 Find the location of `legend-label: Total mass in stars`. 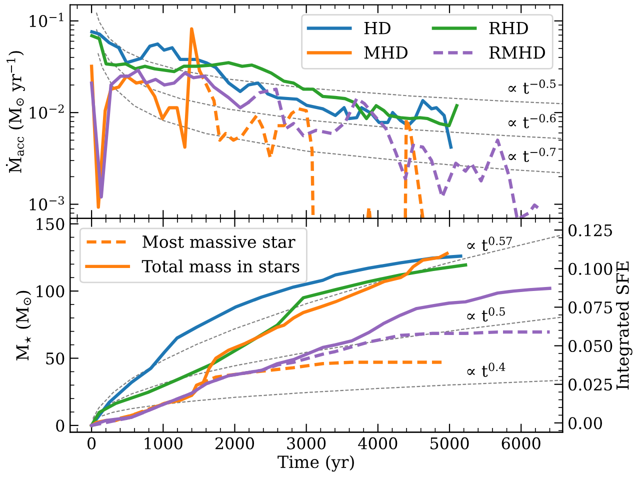

legend-label: Total mass in stars is located at coordinates (221, 266).